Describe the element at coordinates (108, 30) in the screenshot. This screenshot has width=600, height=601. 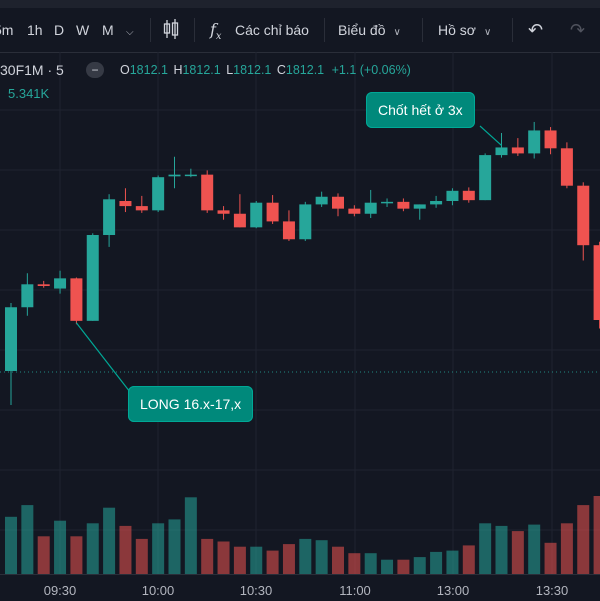
I see `interval-m: M` at that location.